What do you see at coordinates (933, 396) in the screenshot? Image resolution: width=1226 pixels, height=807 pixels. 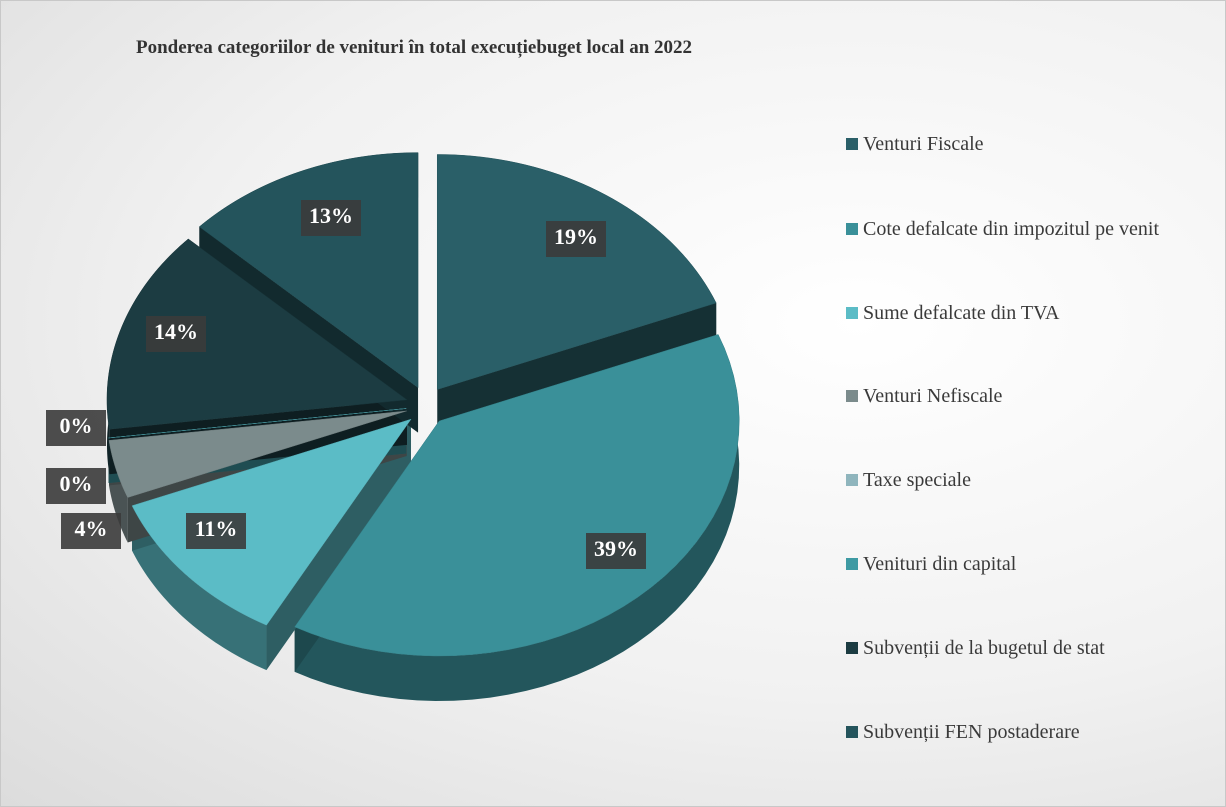 I see `legend-label: Venturi Nefiscale` at bounding box center [933, 396].